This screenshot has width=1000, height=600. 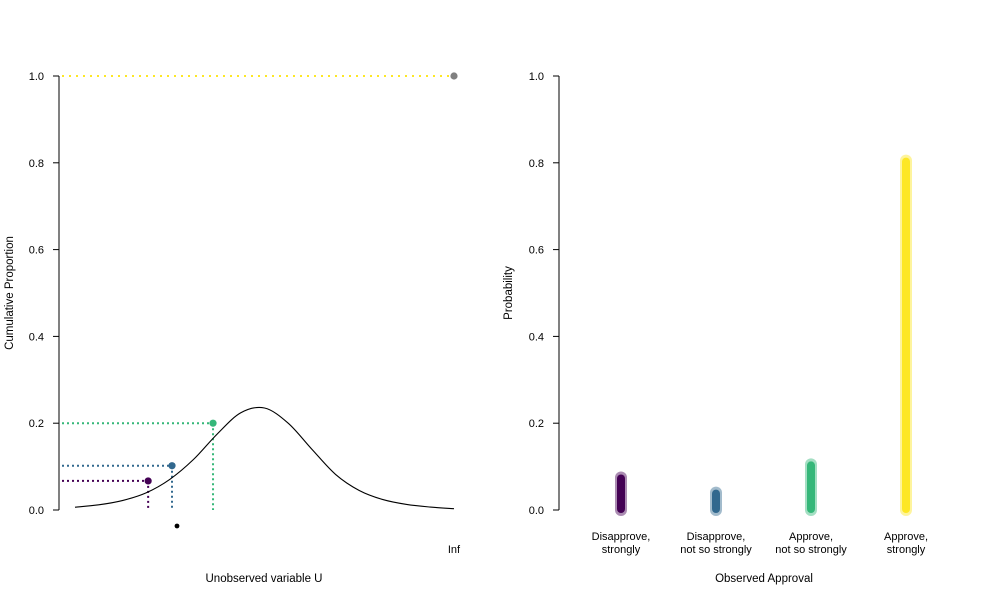 I want to click on left-y-axis-title: Cumulative Proportion, so click(x=10, y=293).